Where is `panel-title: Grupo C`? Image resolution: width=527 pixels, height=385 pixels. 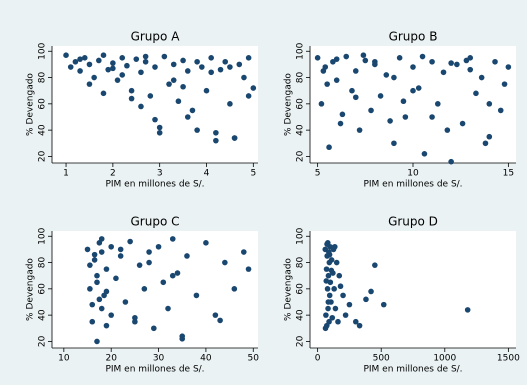
panel-title: Grupo C is located at coordinates (155, 222).